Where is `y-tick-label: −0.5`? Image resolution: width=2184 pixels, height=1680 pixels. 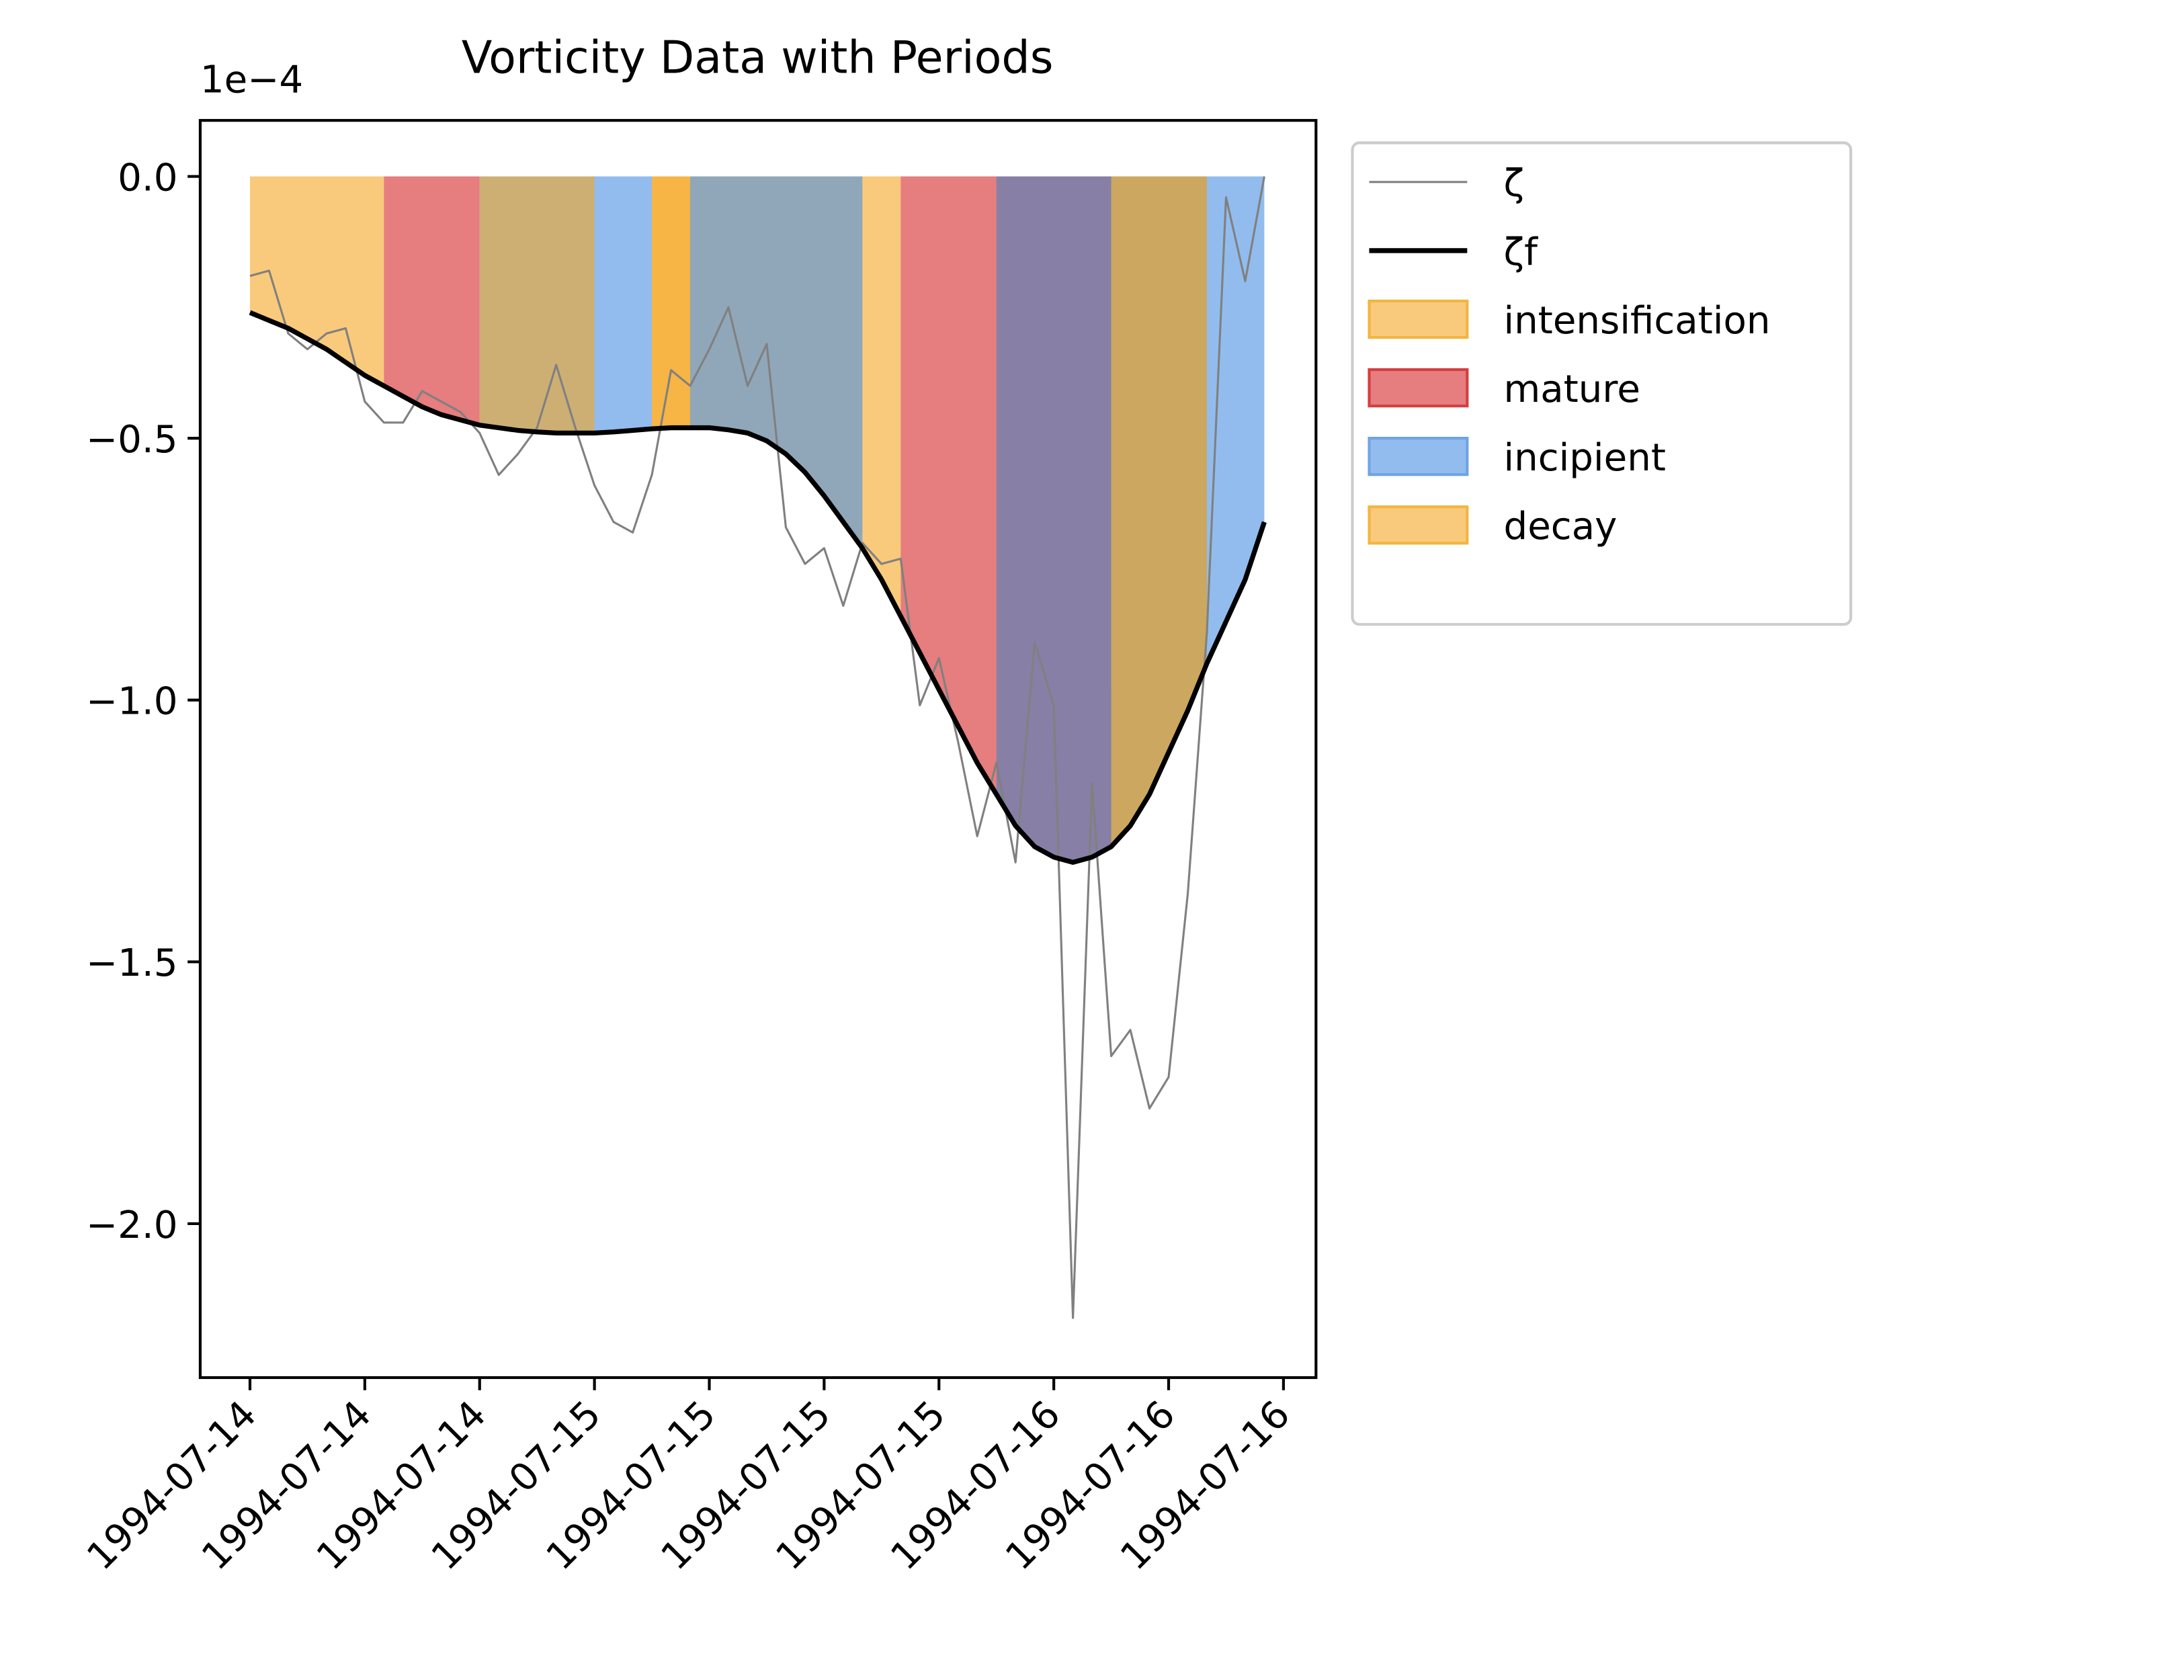 y-tick-label: −0.5 is located at coordinates (132, 440).